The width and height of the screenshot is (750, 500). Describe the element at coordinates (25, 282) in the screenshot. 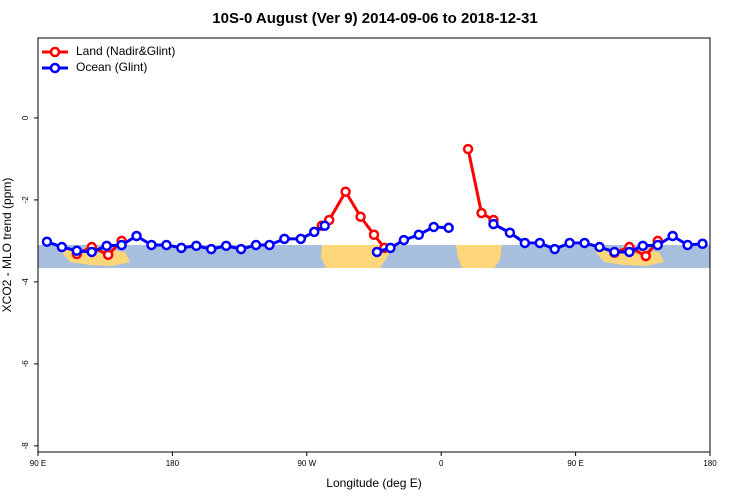

I see `y-tick-label: -4` at that location.